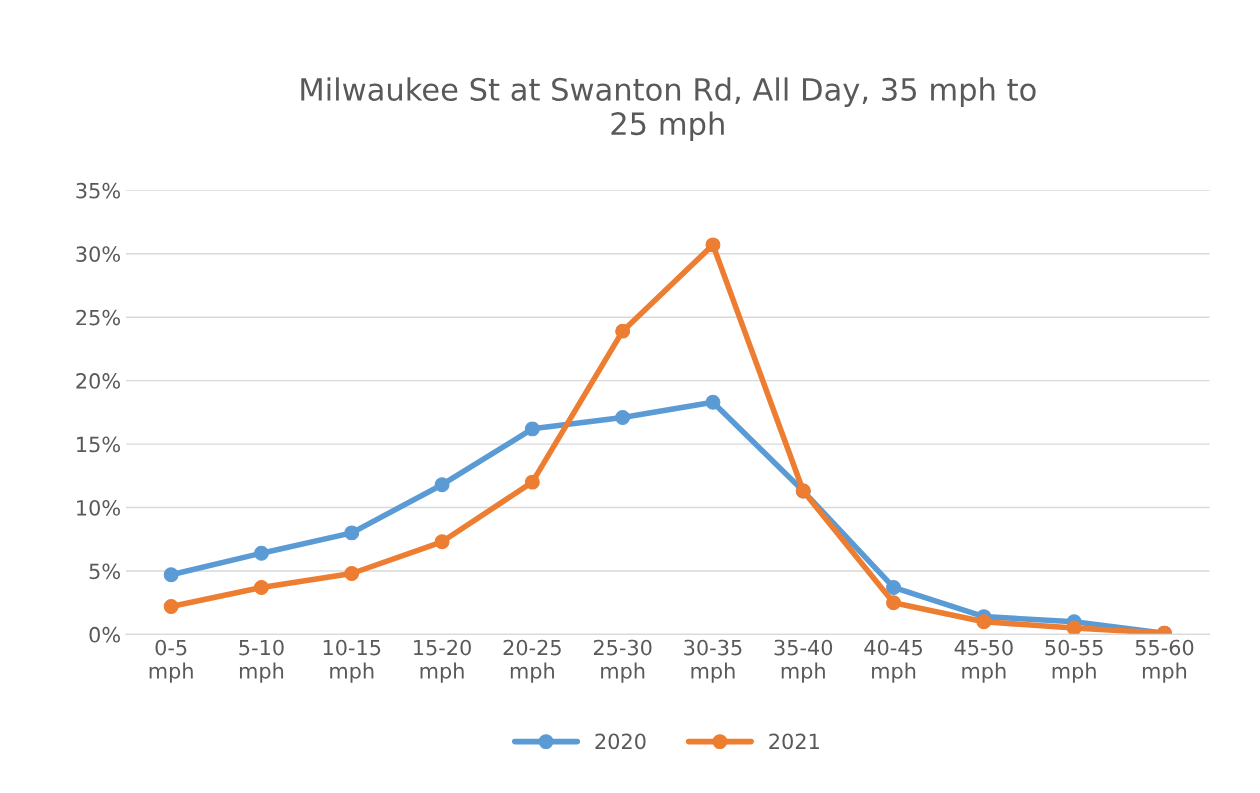 This screenshot has width=1260, height=793. What do you see at coordinates (104, 571) in the screenshot?
I see `y-tick-label: 5%` at bounding box center [104, 571].